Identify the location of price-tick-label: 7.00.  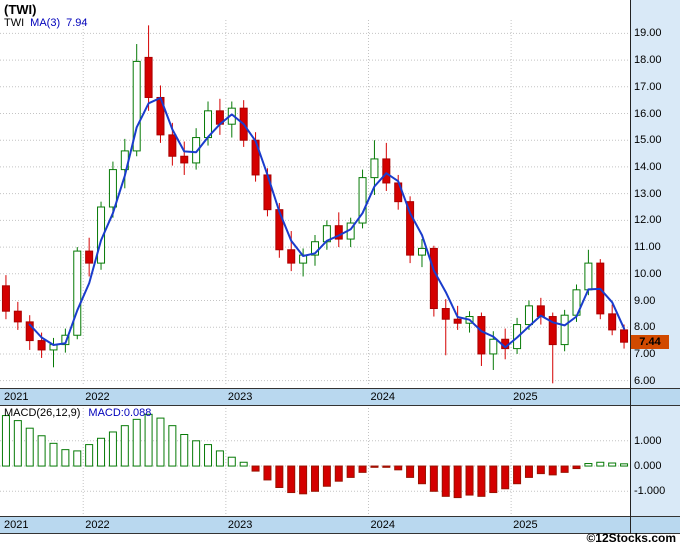
(645, 353).